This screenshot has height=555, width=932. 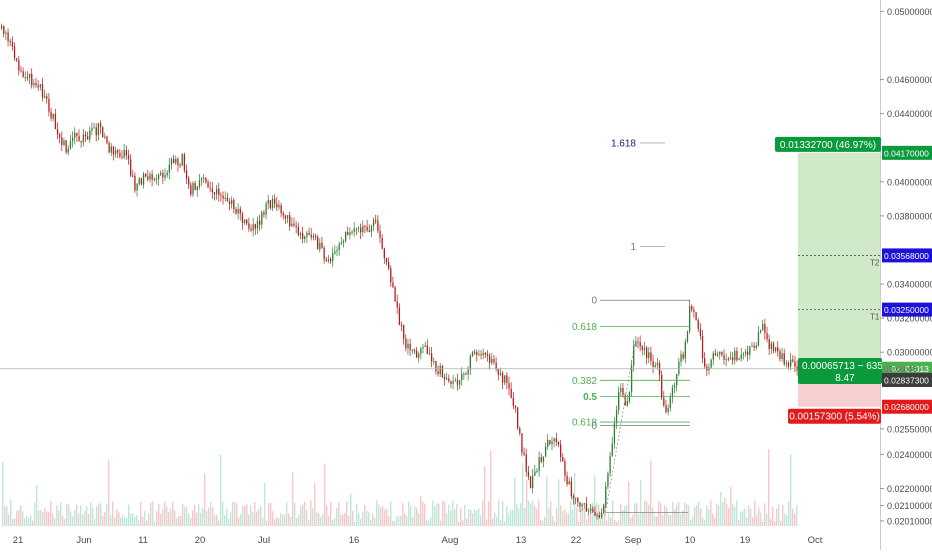 I want to click on target-price-tag-T2: 0.03568000, so click(x=906, y=256).